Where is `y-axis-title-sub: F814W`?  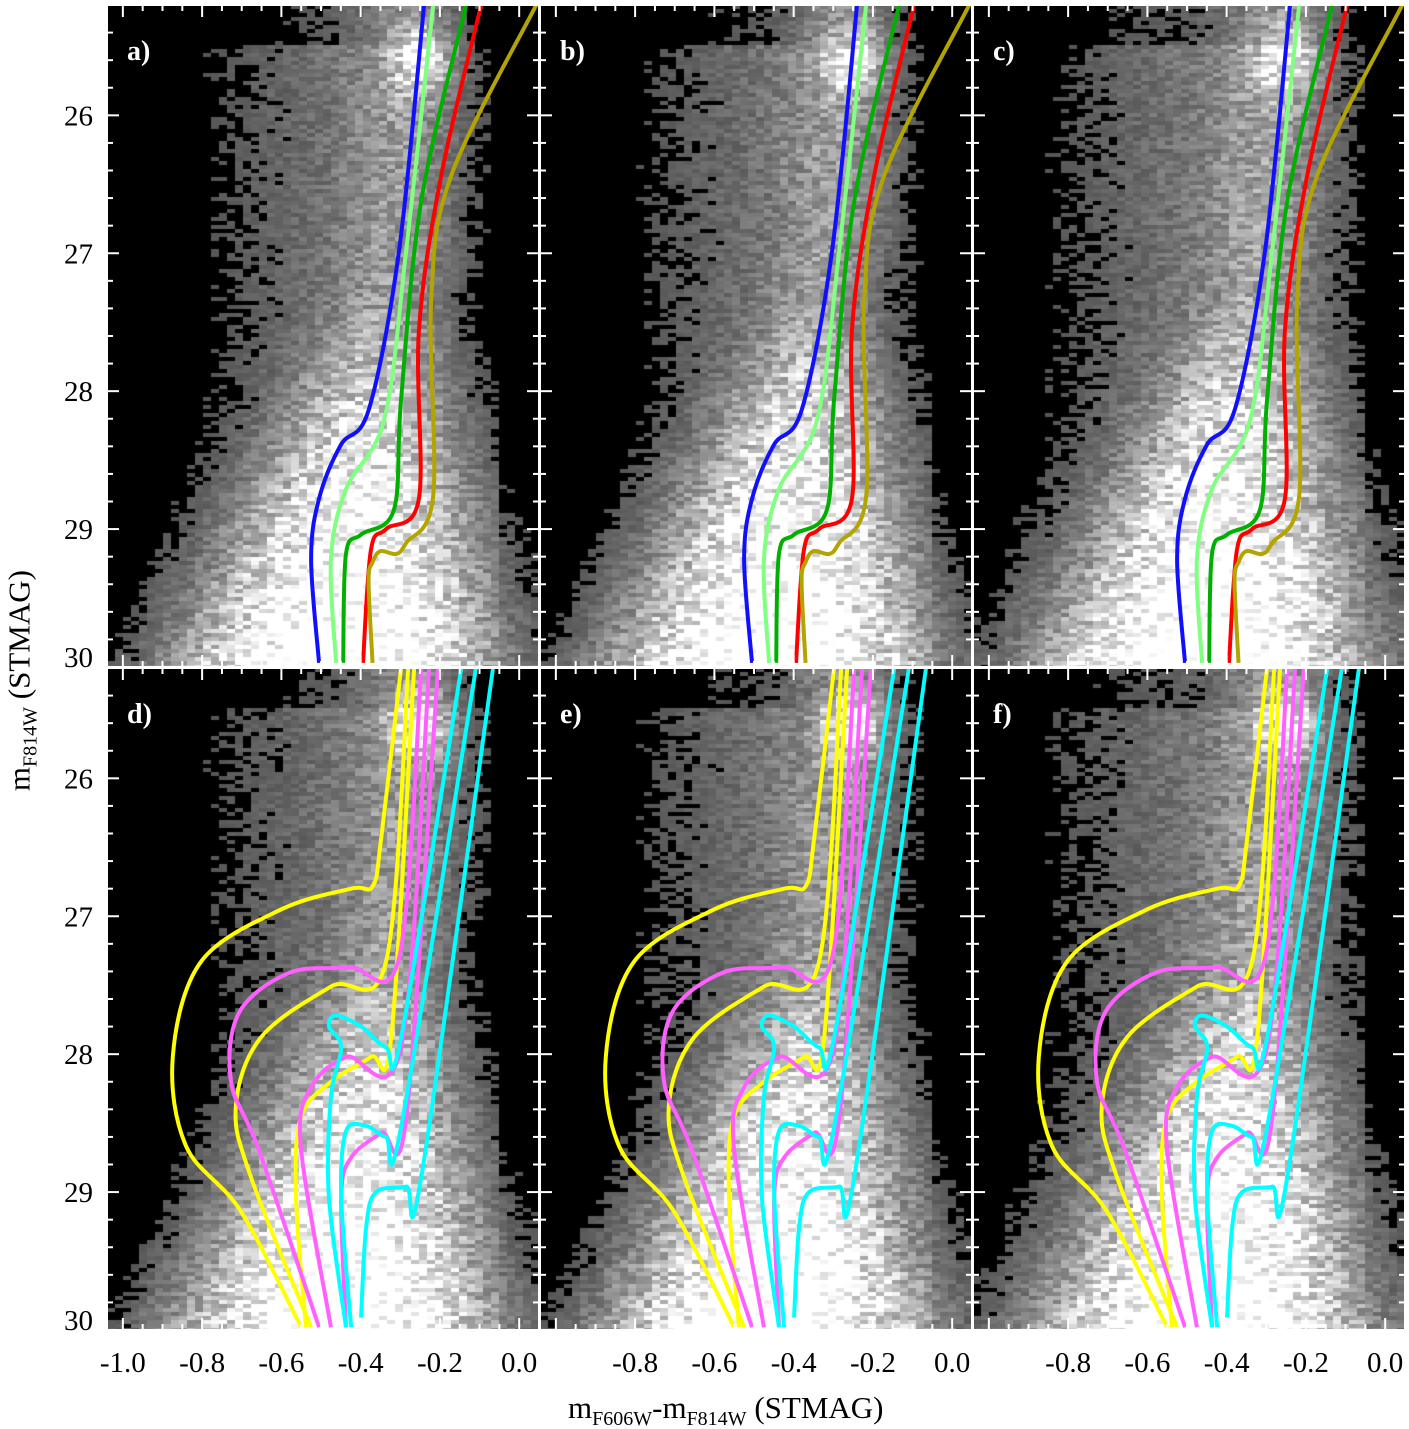
y-axis-title-sub: F814W is located at coordinates (30, 737).